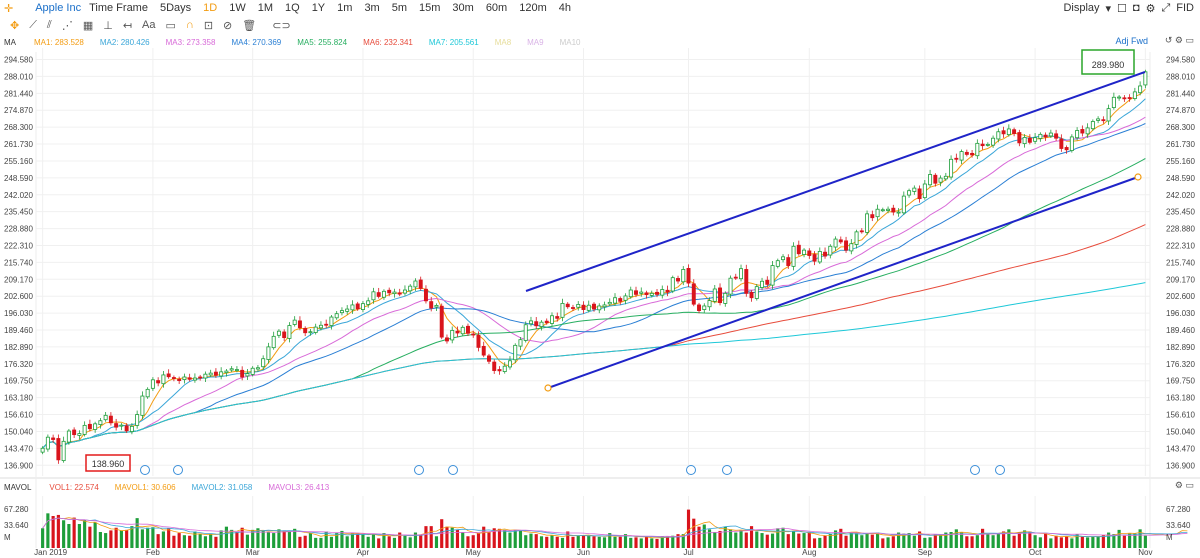 Image resolution: width=1200 pixels, height=558 pixels. I want to click on timeframe-1m: 1M, so click(265, 8).